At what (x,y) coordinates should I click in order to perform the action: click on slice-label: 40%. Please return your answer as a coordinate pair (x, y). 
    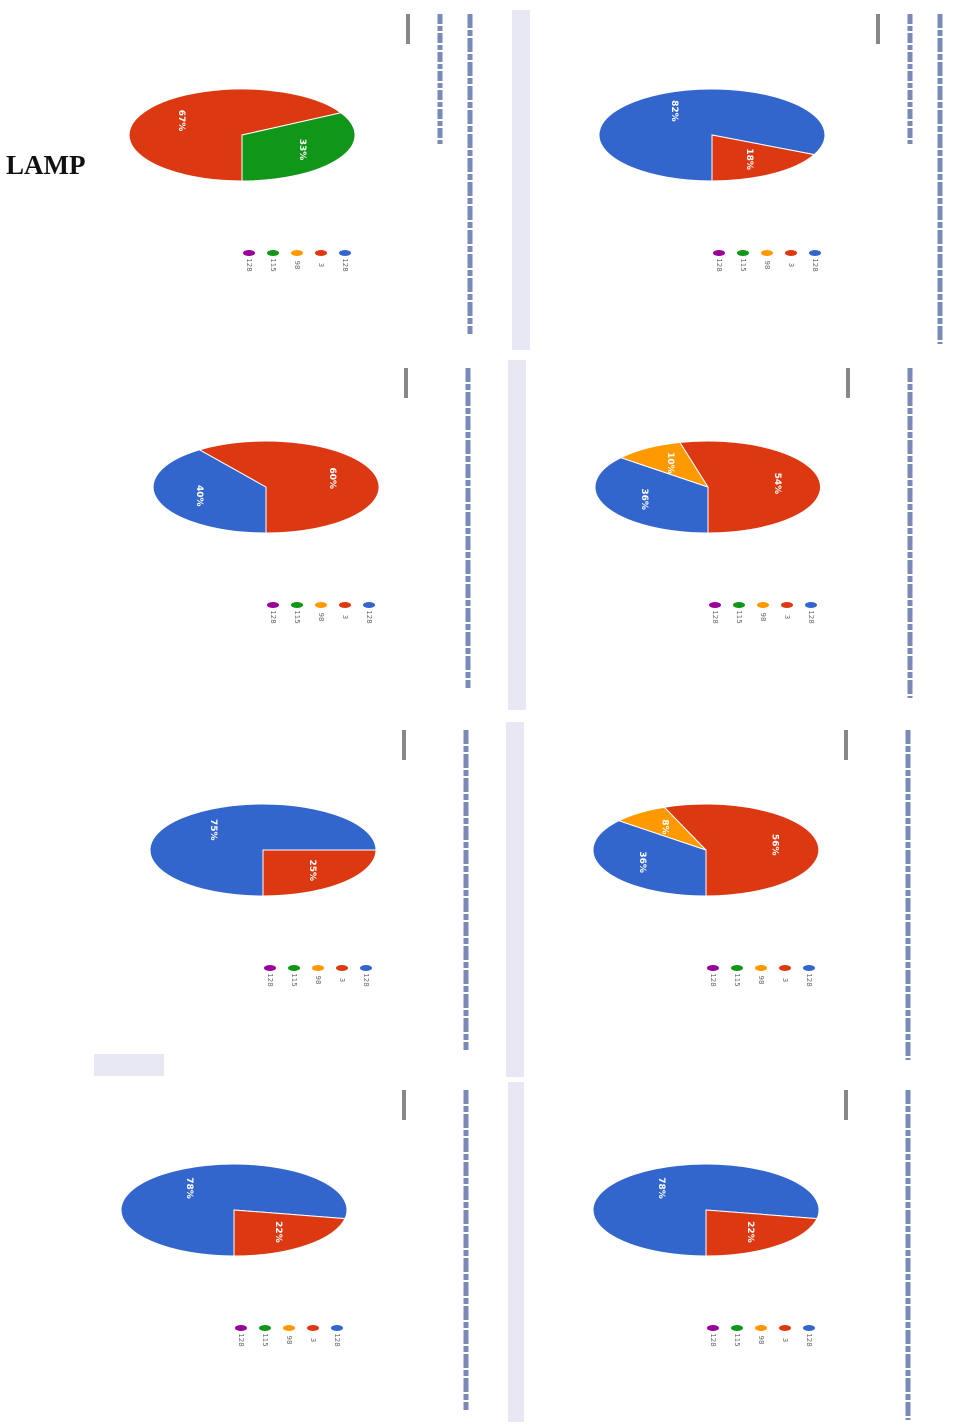
    Looking at the image, I should click on (199, 496).